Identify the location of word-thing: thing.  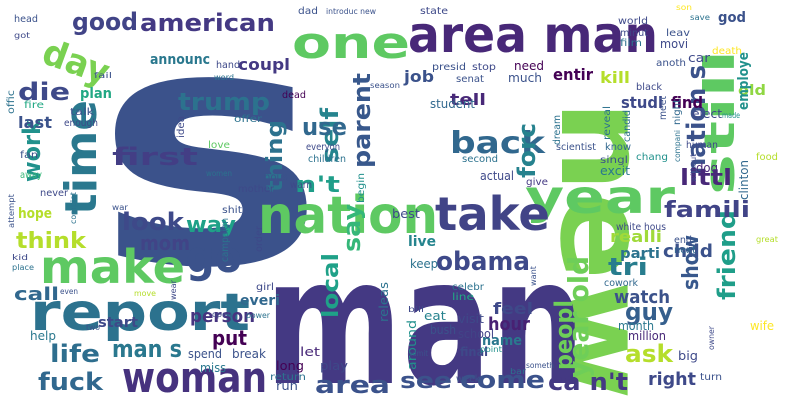
(275, 156).